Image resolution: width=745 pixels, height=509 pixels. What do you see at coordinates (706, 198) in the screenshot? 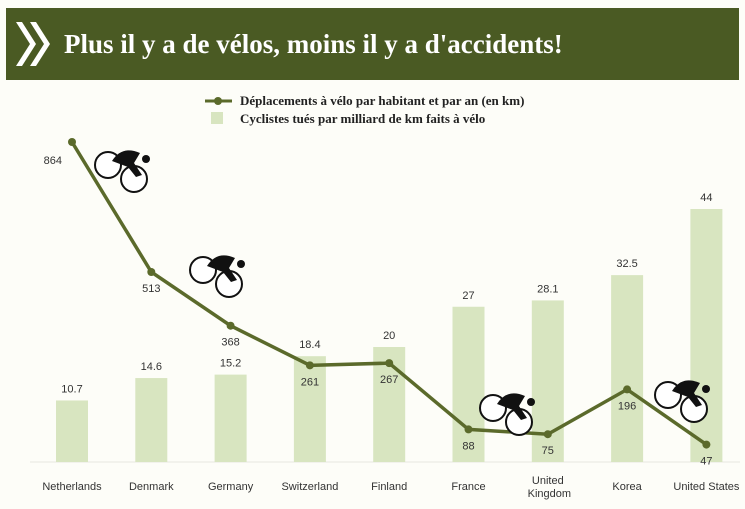
I see `bar-value-label: 44` at bounding box center [706, 198].